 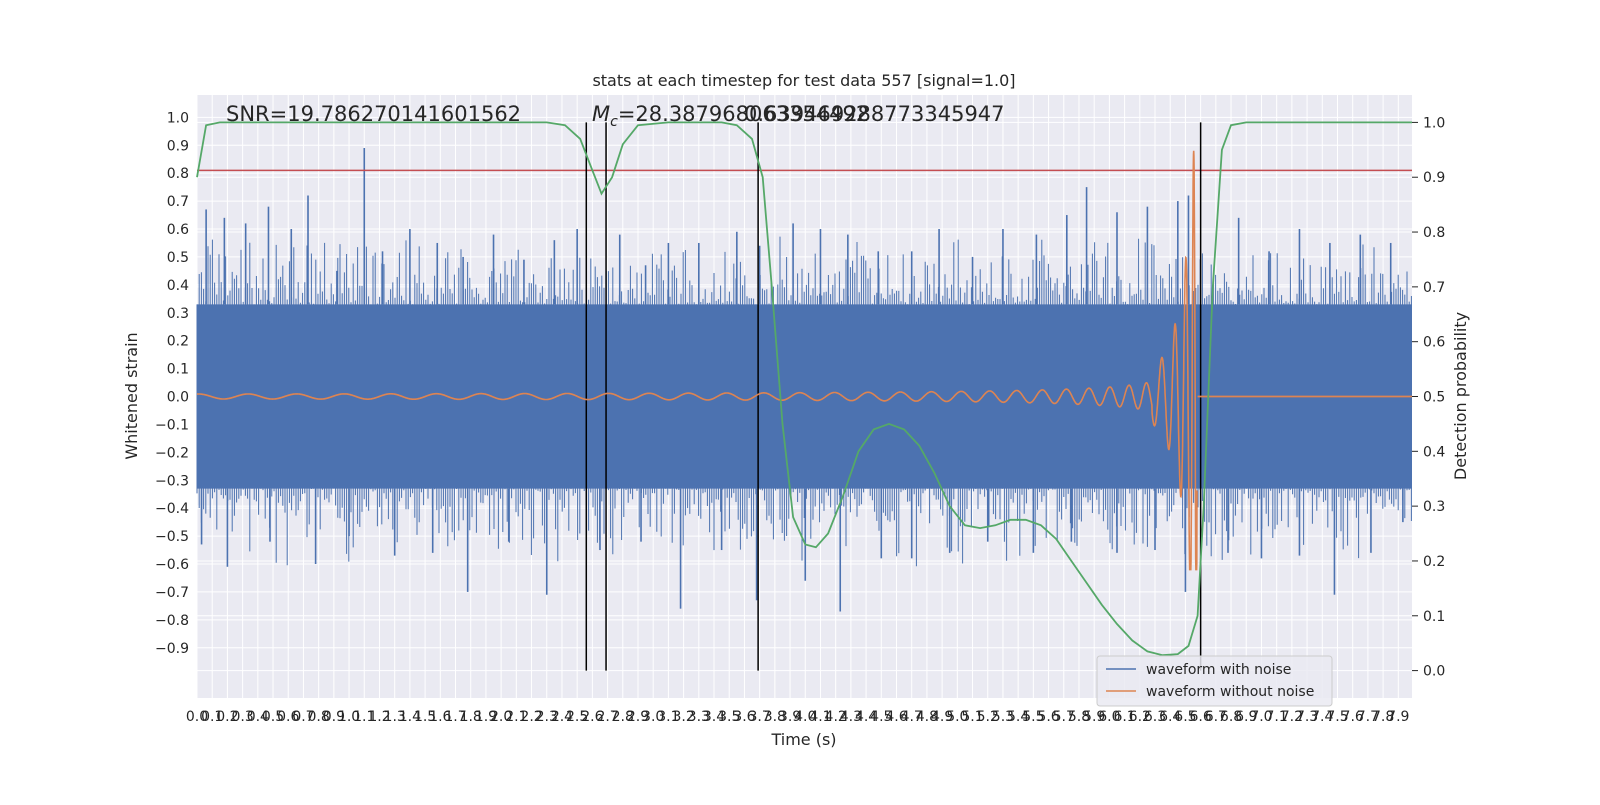 I want to click on y-axis-label: Whitened strain, so click(x=131, y=395).